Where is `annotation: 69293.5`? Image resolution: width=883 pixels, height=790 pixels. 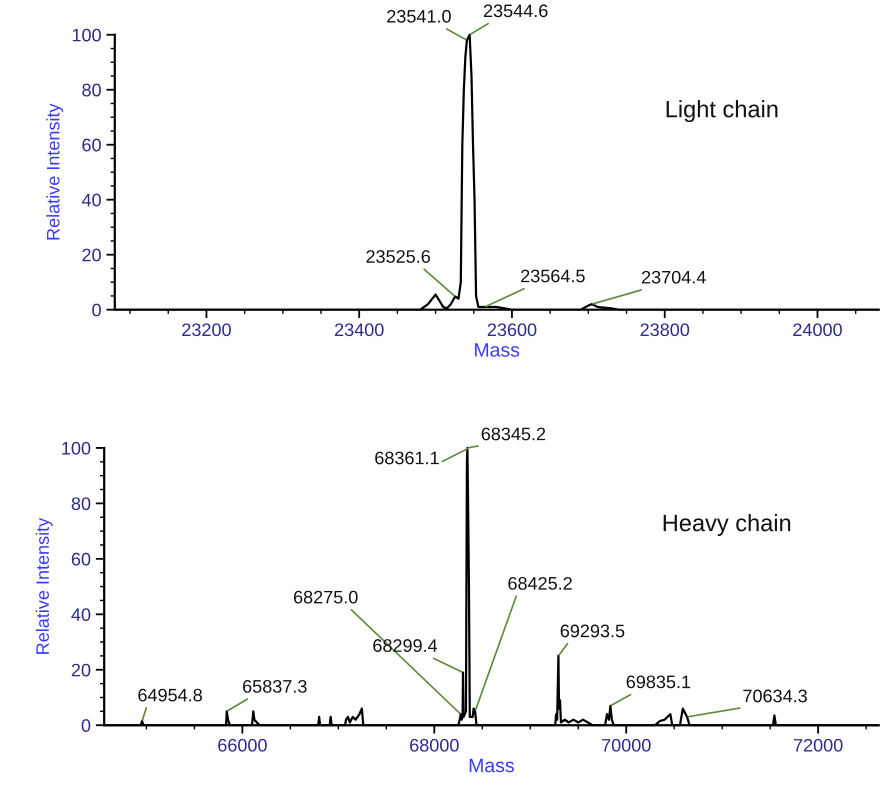 annotation: 69293.5 is located at coordinates (592, 631).